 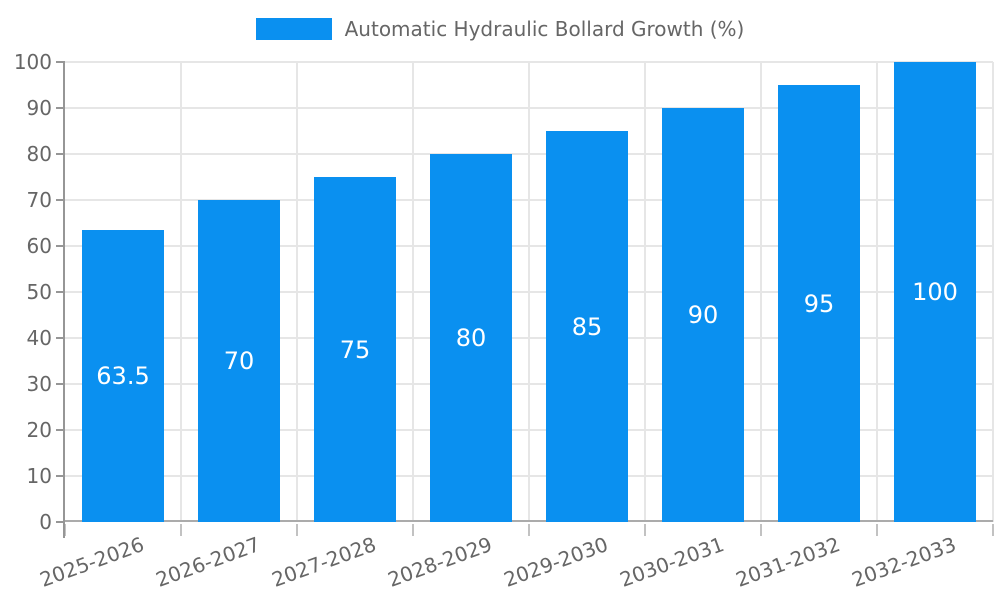 What do you see at coordinates (45, 522) in the screenshot?
I see `y-tick-label: 0` at bounding box center [45, 522].